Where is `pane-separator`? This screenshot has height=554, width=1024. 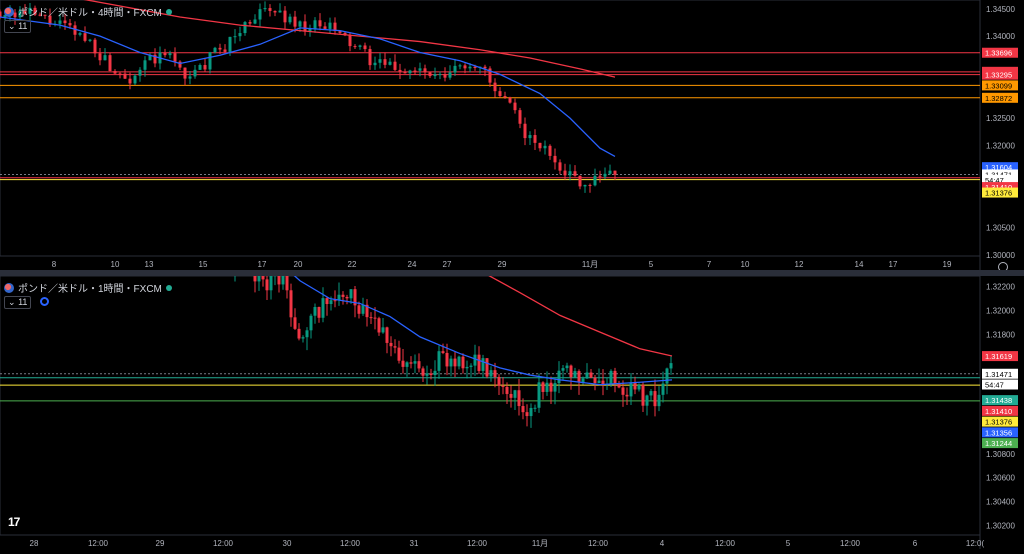 pane-separator is located at coordinates (512, 273).